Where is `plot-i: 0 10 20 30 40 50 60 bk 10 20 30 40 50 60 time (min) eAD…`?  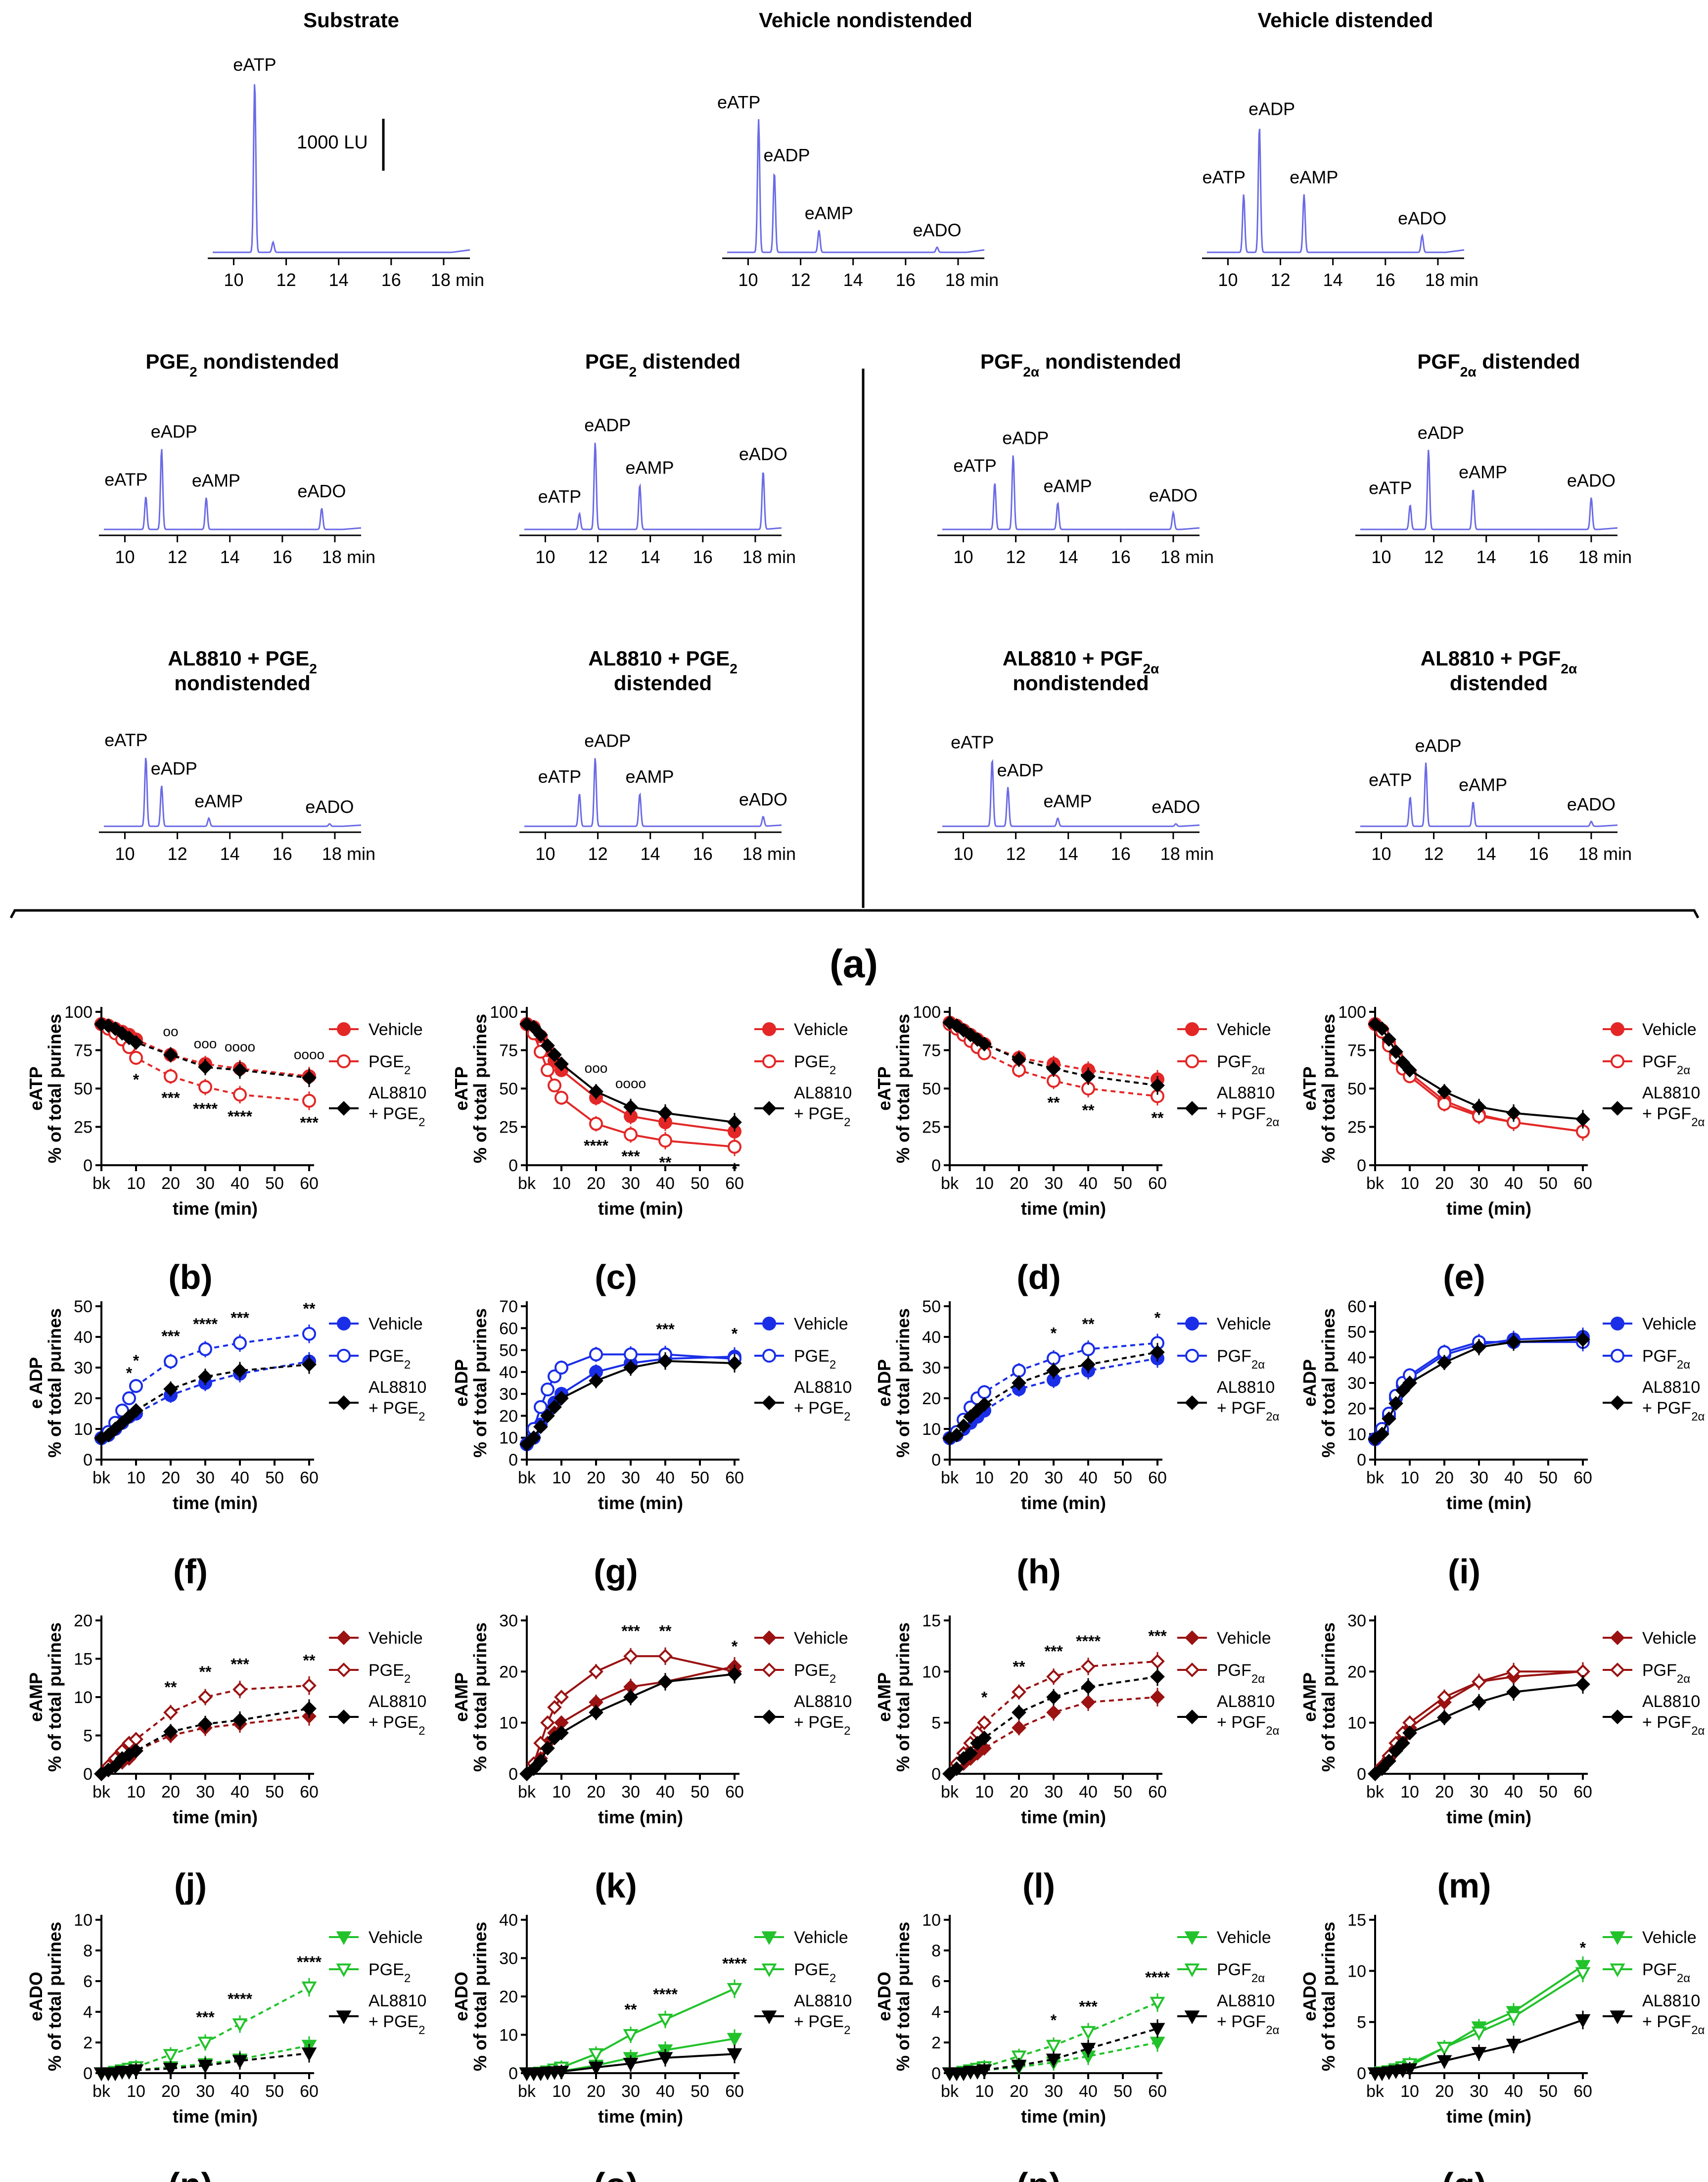
plot-i: 0 10 20 30 40 50 60 bk 10 20 30 40 50 60 time (min) eAD… is located at coordinates (1502, 1444).